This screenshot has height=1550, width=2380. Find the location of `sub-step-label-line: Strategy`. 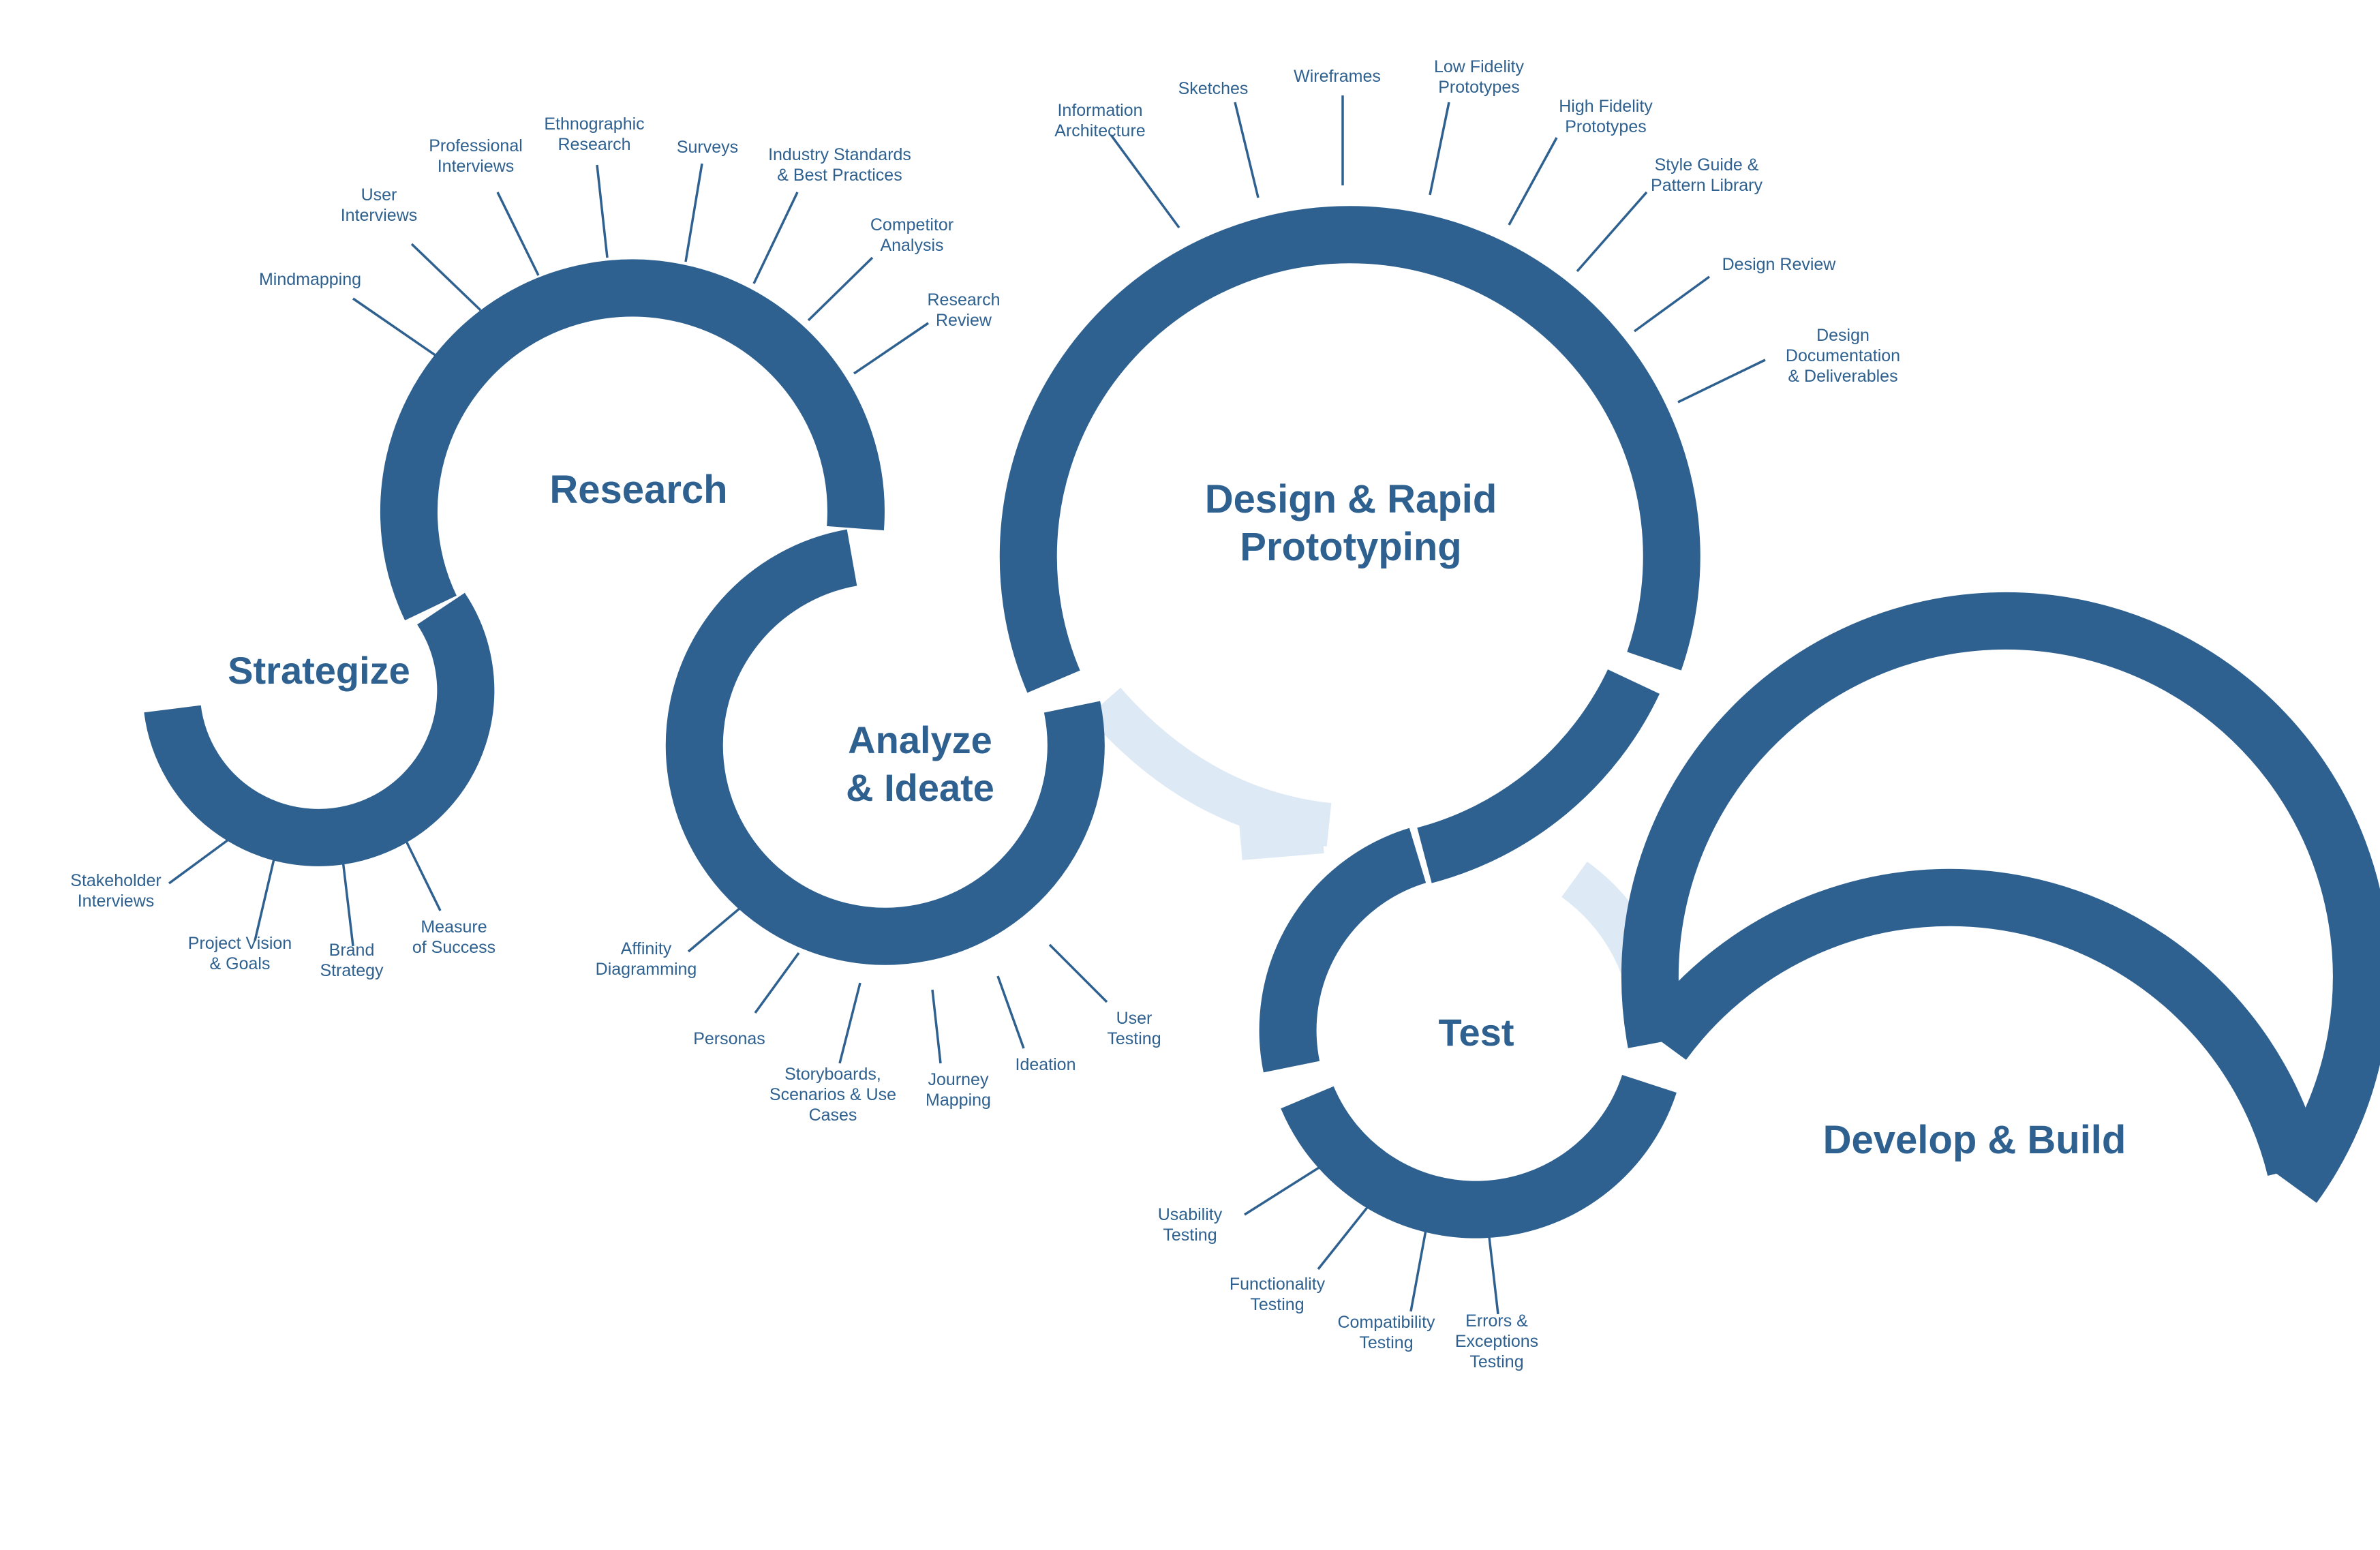

sub-step-label-line: Strategy is located at coordinates (352, 970).